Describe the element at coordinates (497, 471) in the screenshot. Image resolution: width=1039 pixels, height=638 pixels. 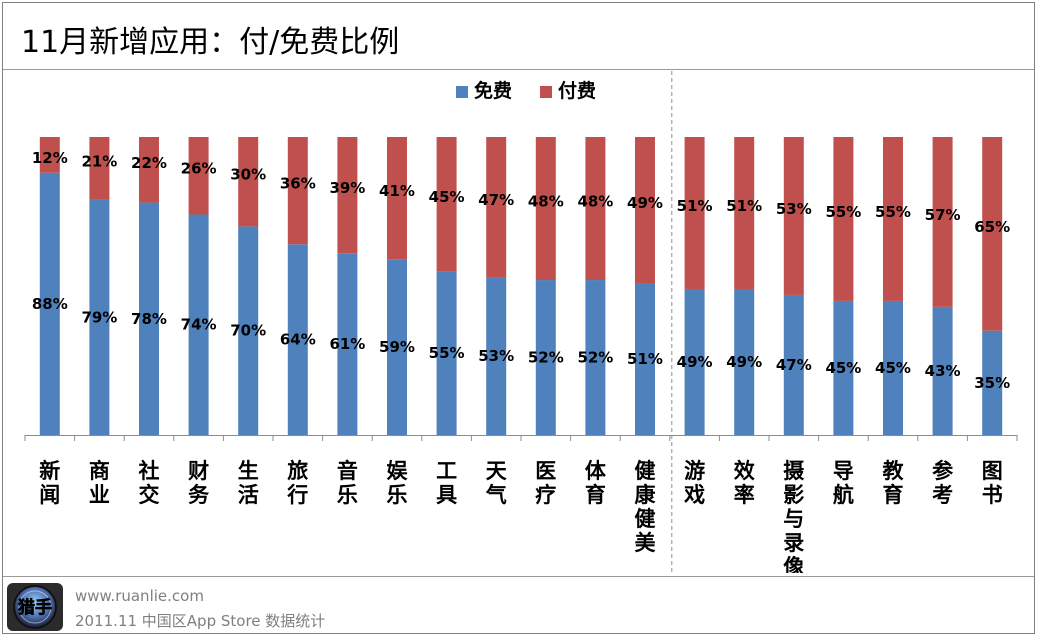
I see `category-label: 天` at that location.